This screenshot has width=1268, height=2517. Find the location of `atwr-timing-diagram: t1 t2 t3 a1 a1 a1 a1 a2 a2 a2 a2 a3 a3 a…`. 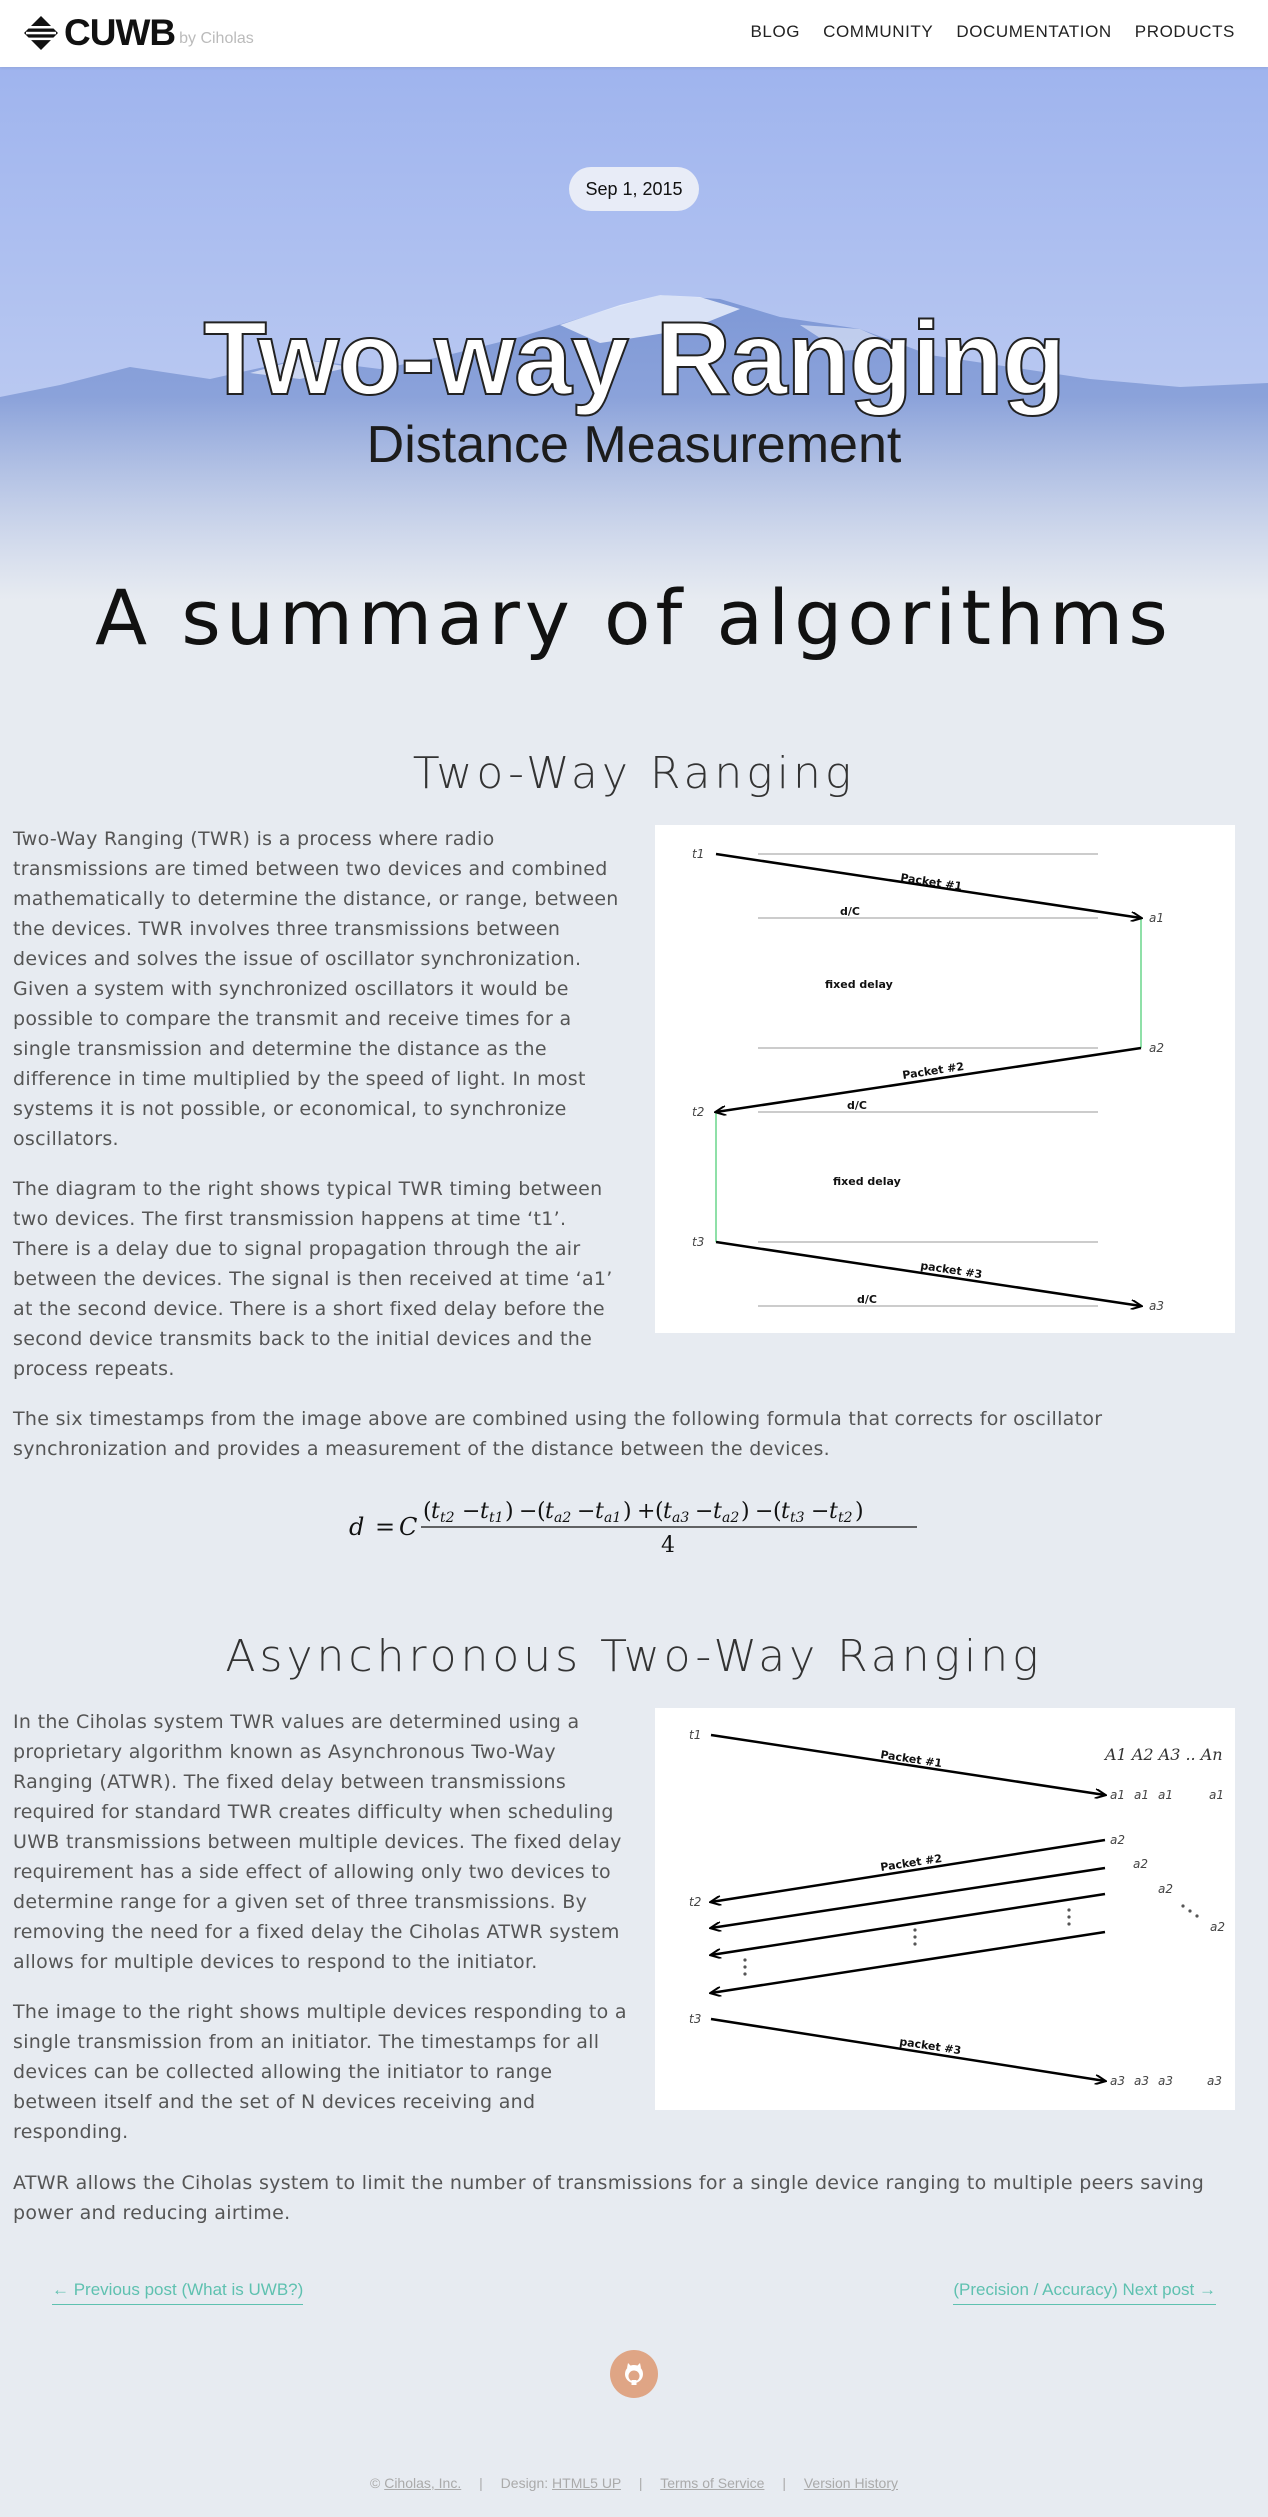

atwr-timing-diagram: t1 t2 t3 a1 a1 a1 a1 a2 a2 a2 a2 a3 a3 a… is located at coordinates (945, 1909).